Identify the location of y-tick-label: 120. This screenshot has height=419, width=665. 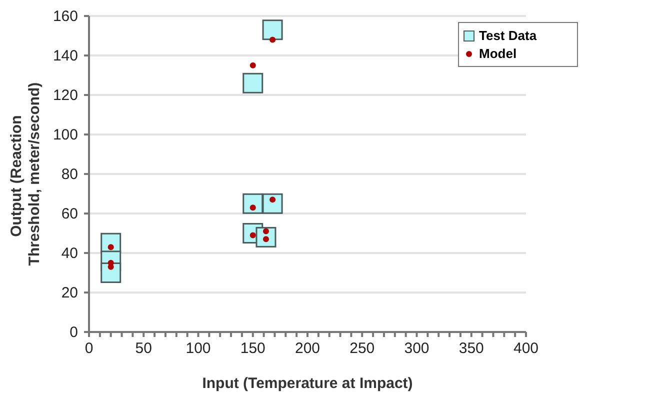
(65, 95).